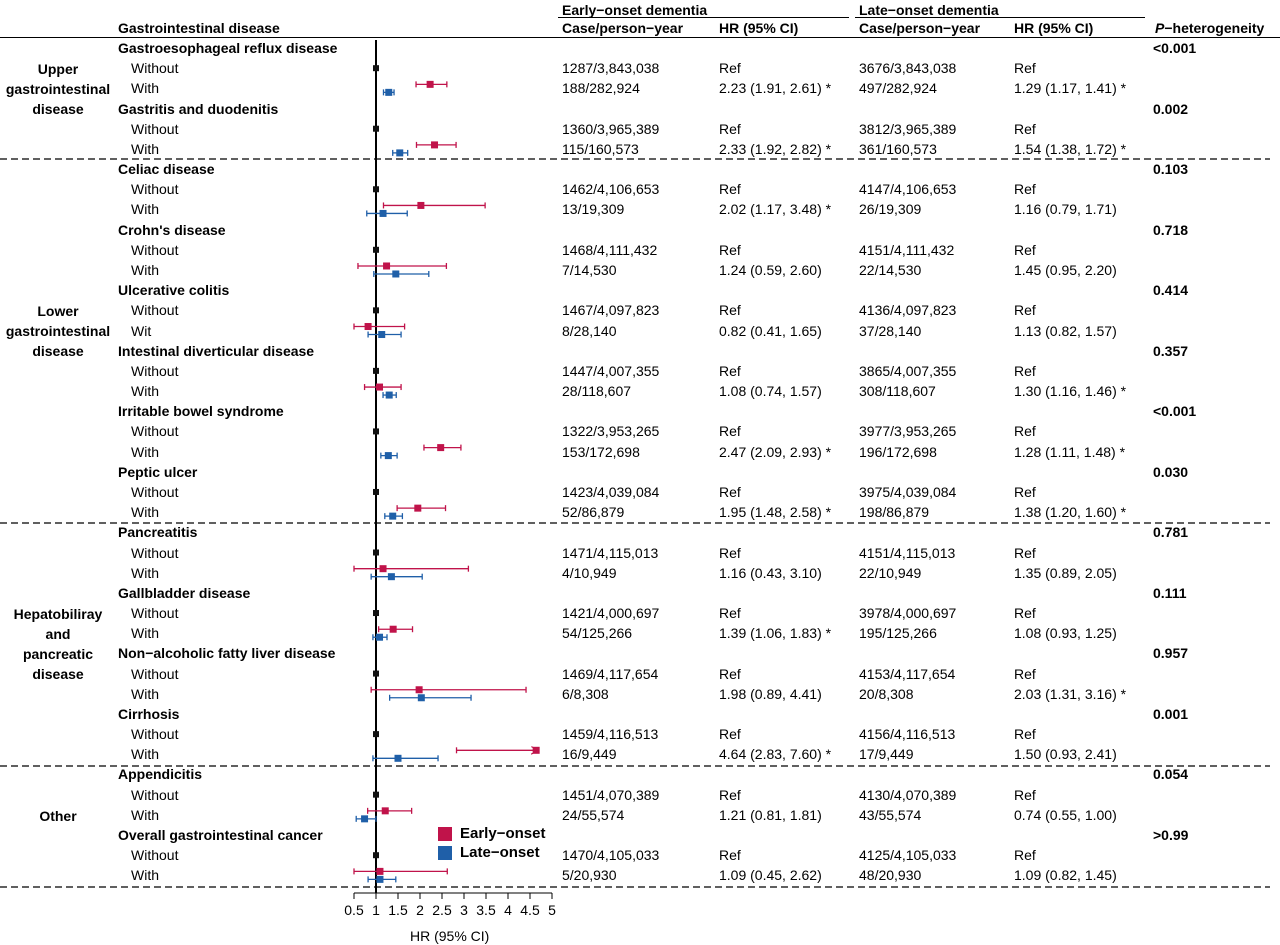  I want to click on x-axis-label: HR (95% CI), so click(450, 936).